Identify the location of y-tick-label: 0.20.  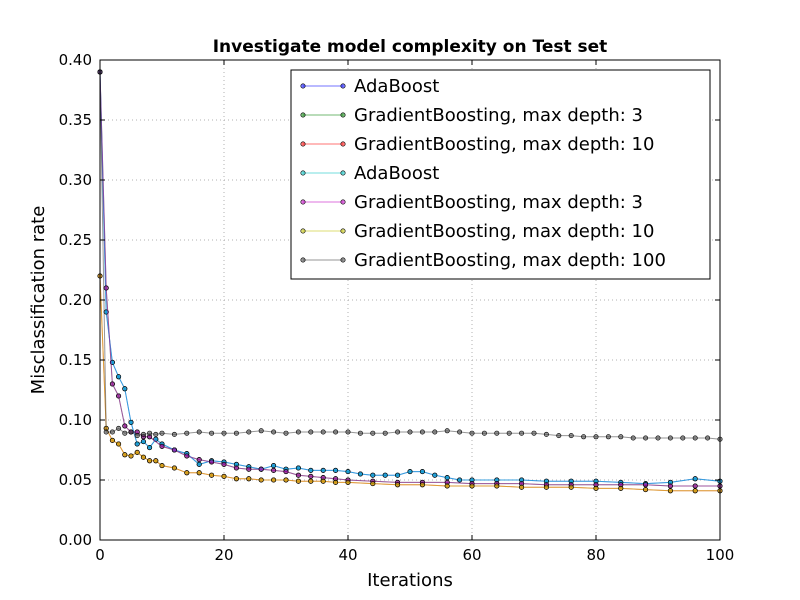
(75, 300).